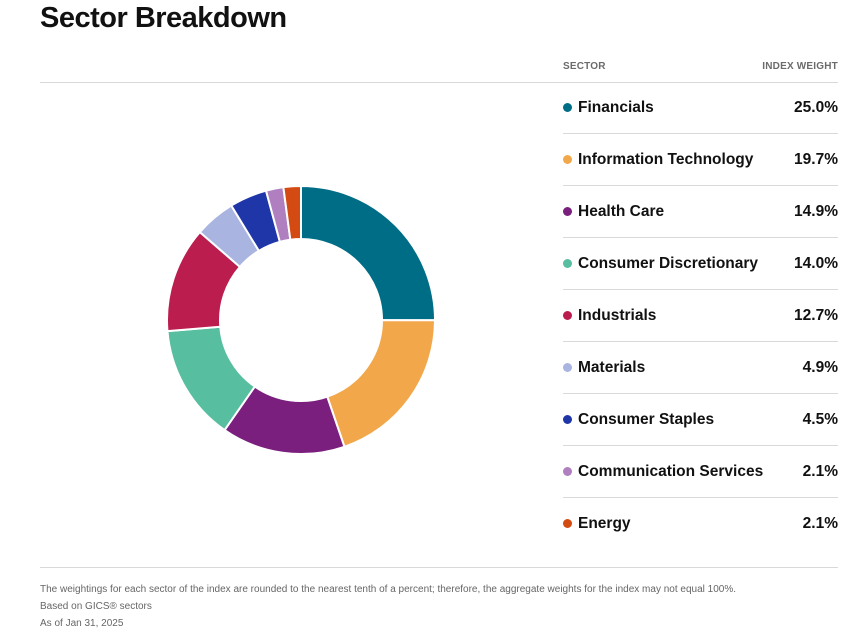 Image resolution: width=848 pixels, height=629 pixels. Describe the element at coordinates (800, 66) in the screenshot. I see `weight-column-header: INDEX WEIGHT` at that location.